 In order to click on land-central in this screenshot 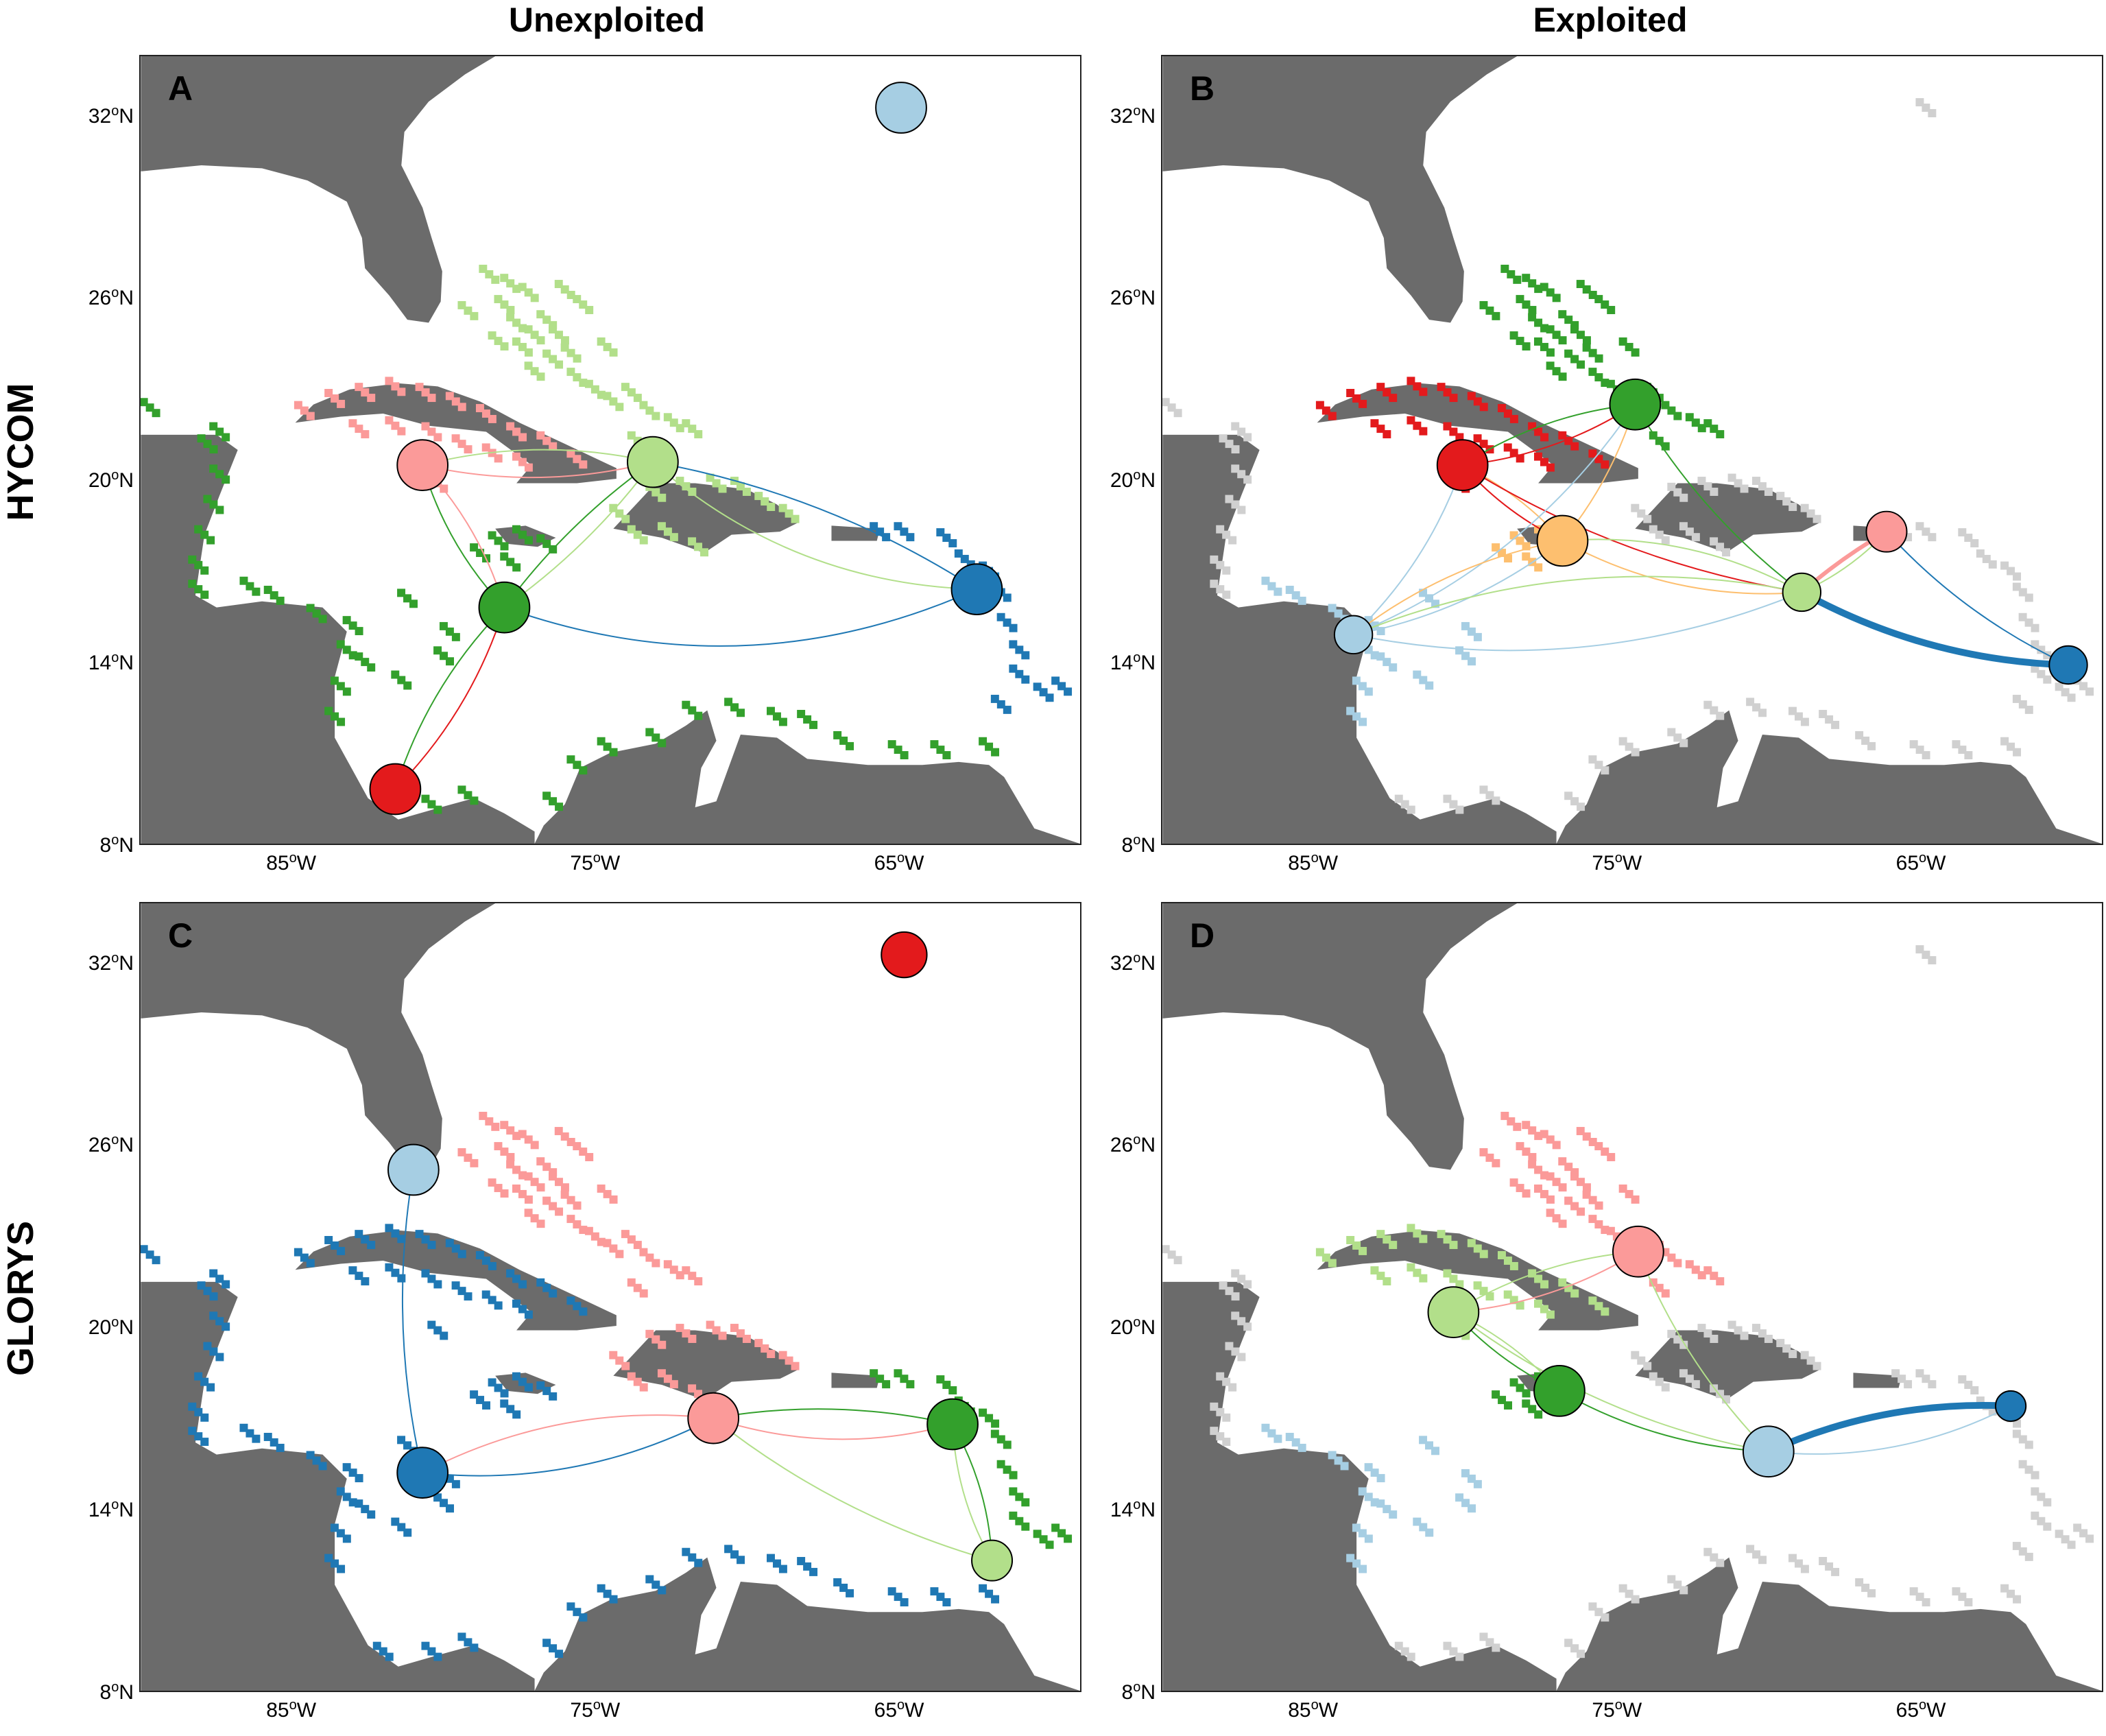, I will do `click(338, 1486)`.